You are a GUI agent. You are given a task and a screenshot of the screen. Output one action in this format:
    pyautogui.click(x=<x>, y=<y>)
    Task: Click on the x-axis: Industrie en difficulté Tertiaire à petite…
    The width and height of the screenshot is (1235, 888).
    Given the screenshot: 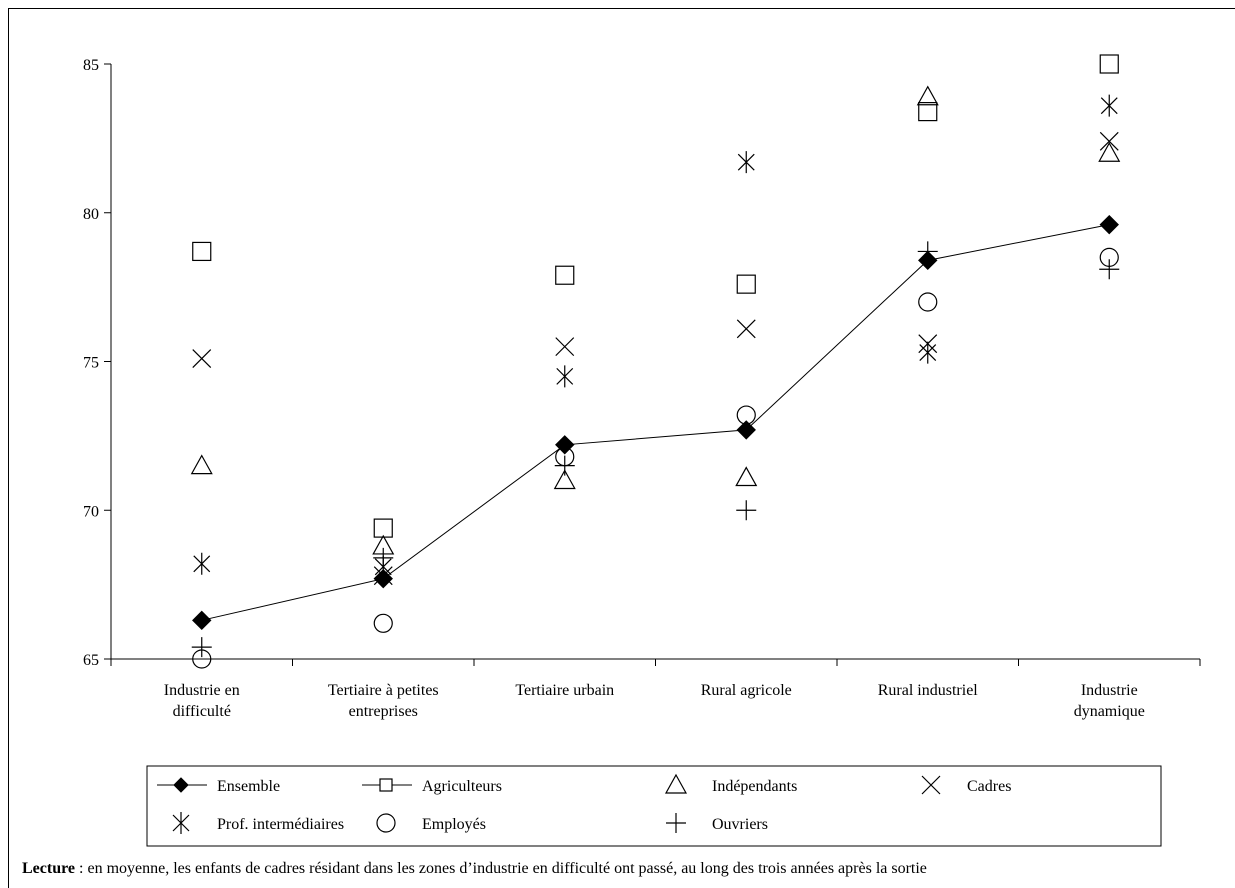 What is the action you would take?
    pyautogui.click(x=655, y=689)
    